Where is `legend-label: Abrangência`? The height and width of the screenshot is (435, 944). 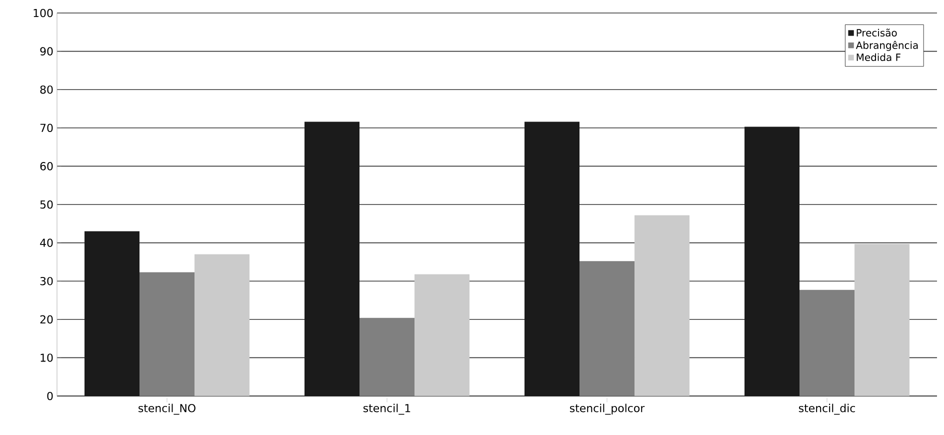 legend-label: Abrangência is located at coordinates (887, 45).